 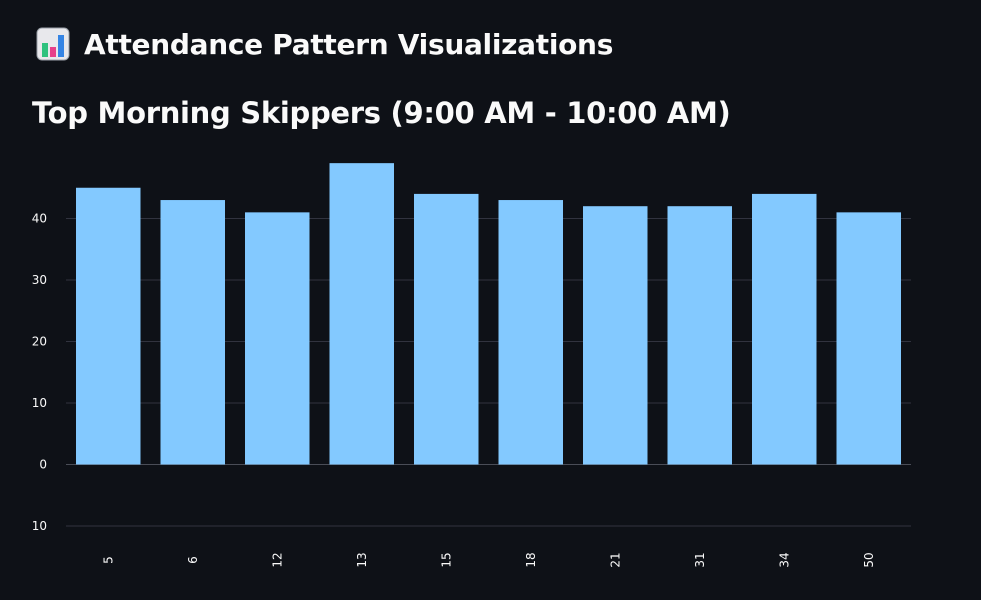 What do you see at coordinates (615, 559) in the screenshot?
I see `x-tick-label: 21` at bounding box center [615, 559].